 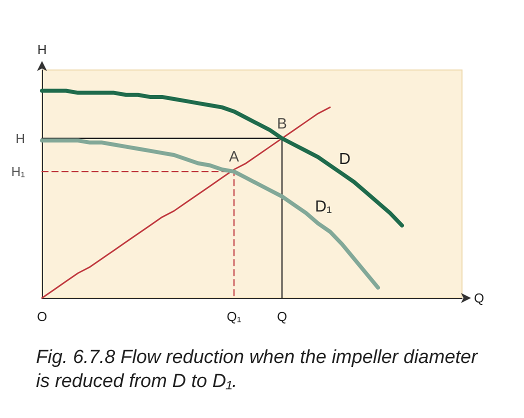 I want to click on annotation: B, so click(x=282, y=123).